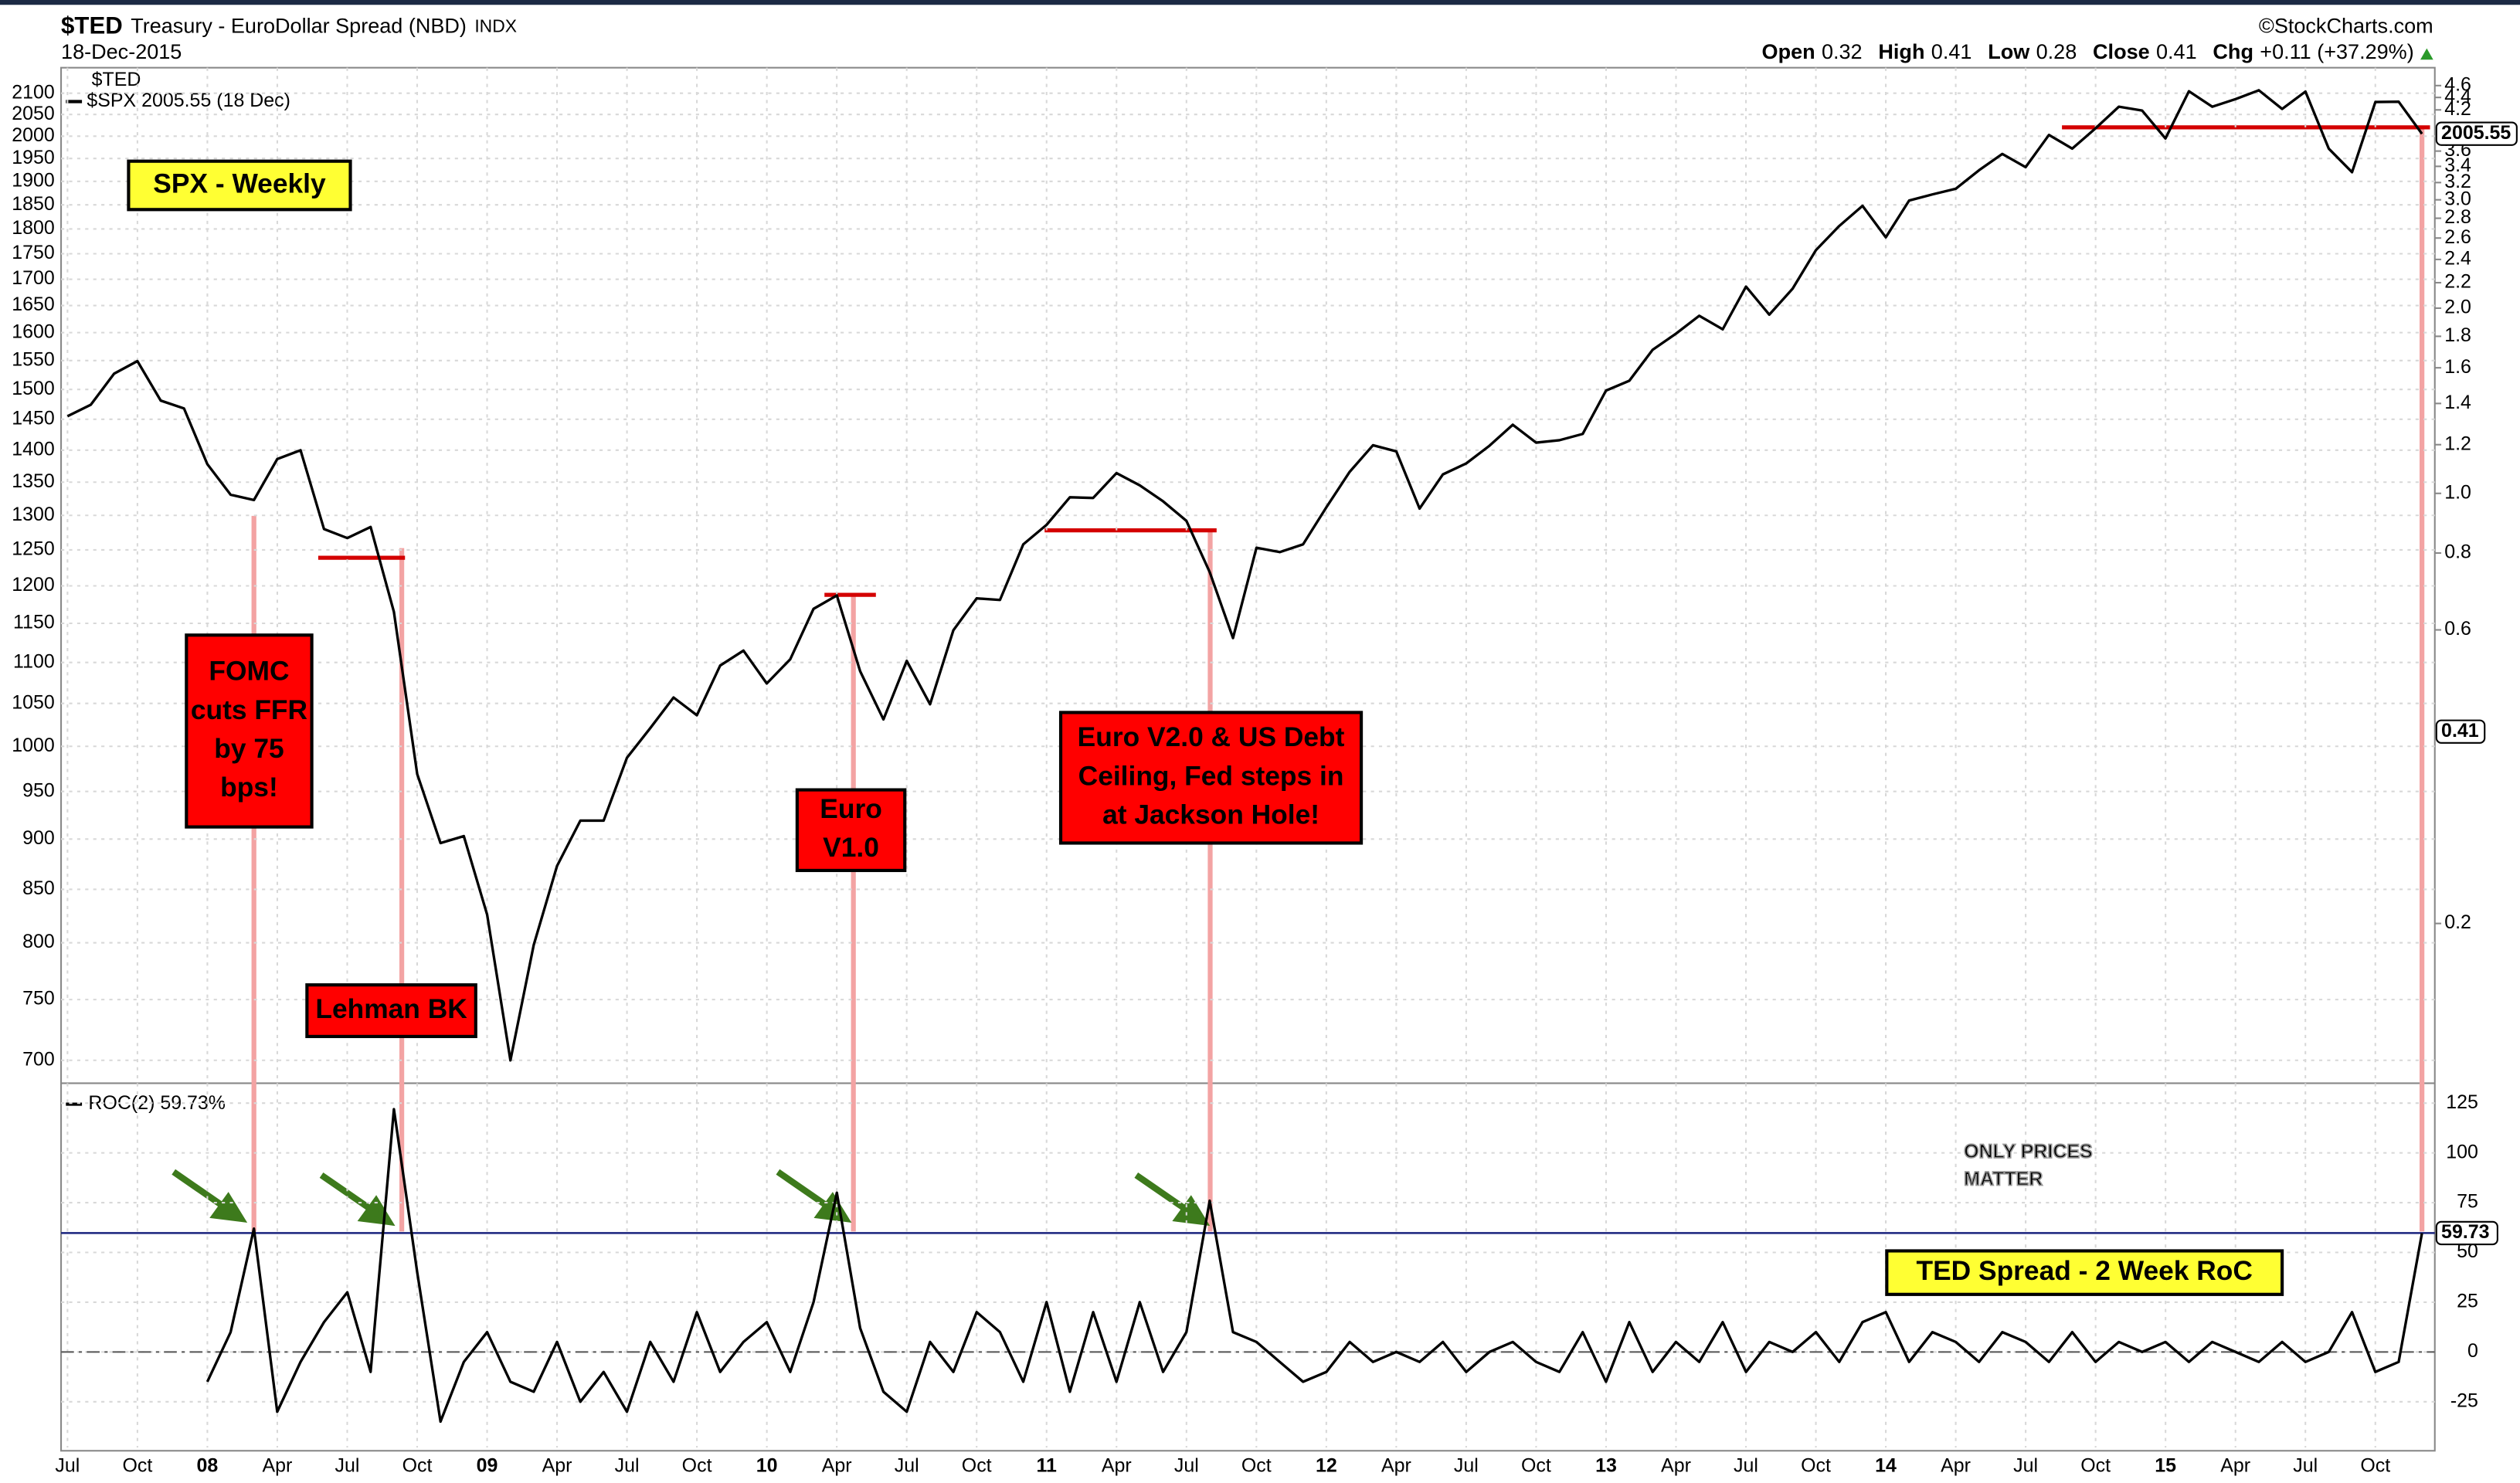  I want to click on y2-tick-label: 4.6, so click(2457, 84).